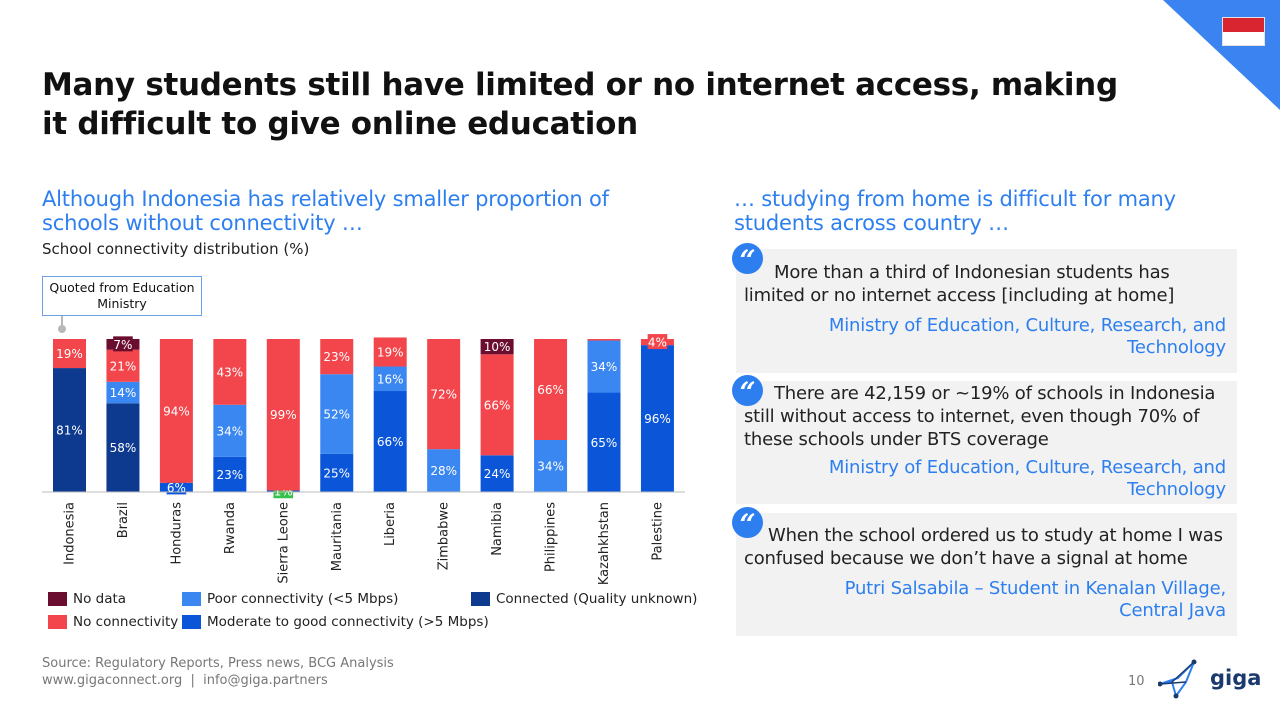 The image size is (1280, 720). Describe the element at coordinates (230, 528) in the screenshot. I see `x-tick-label: Rwanda` at that location.